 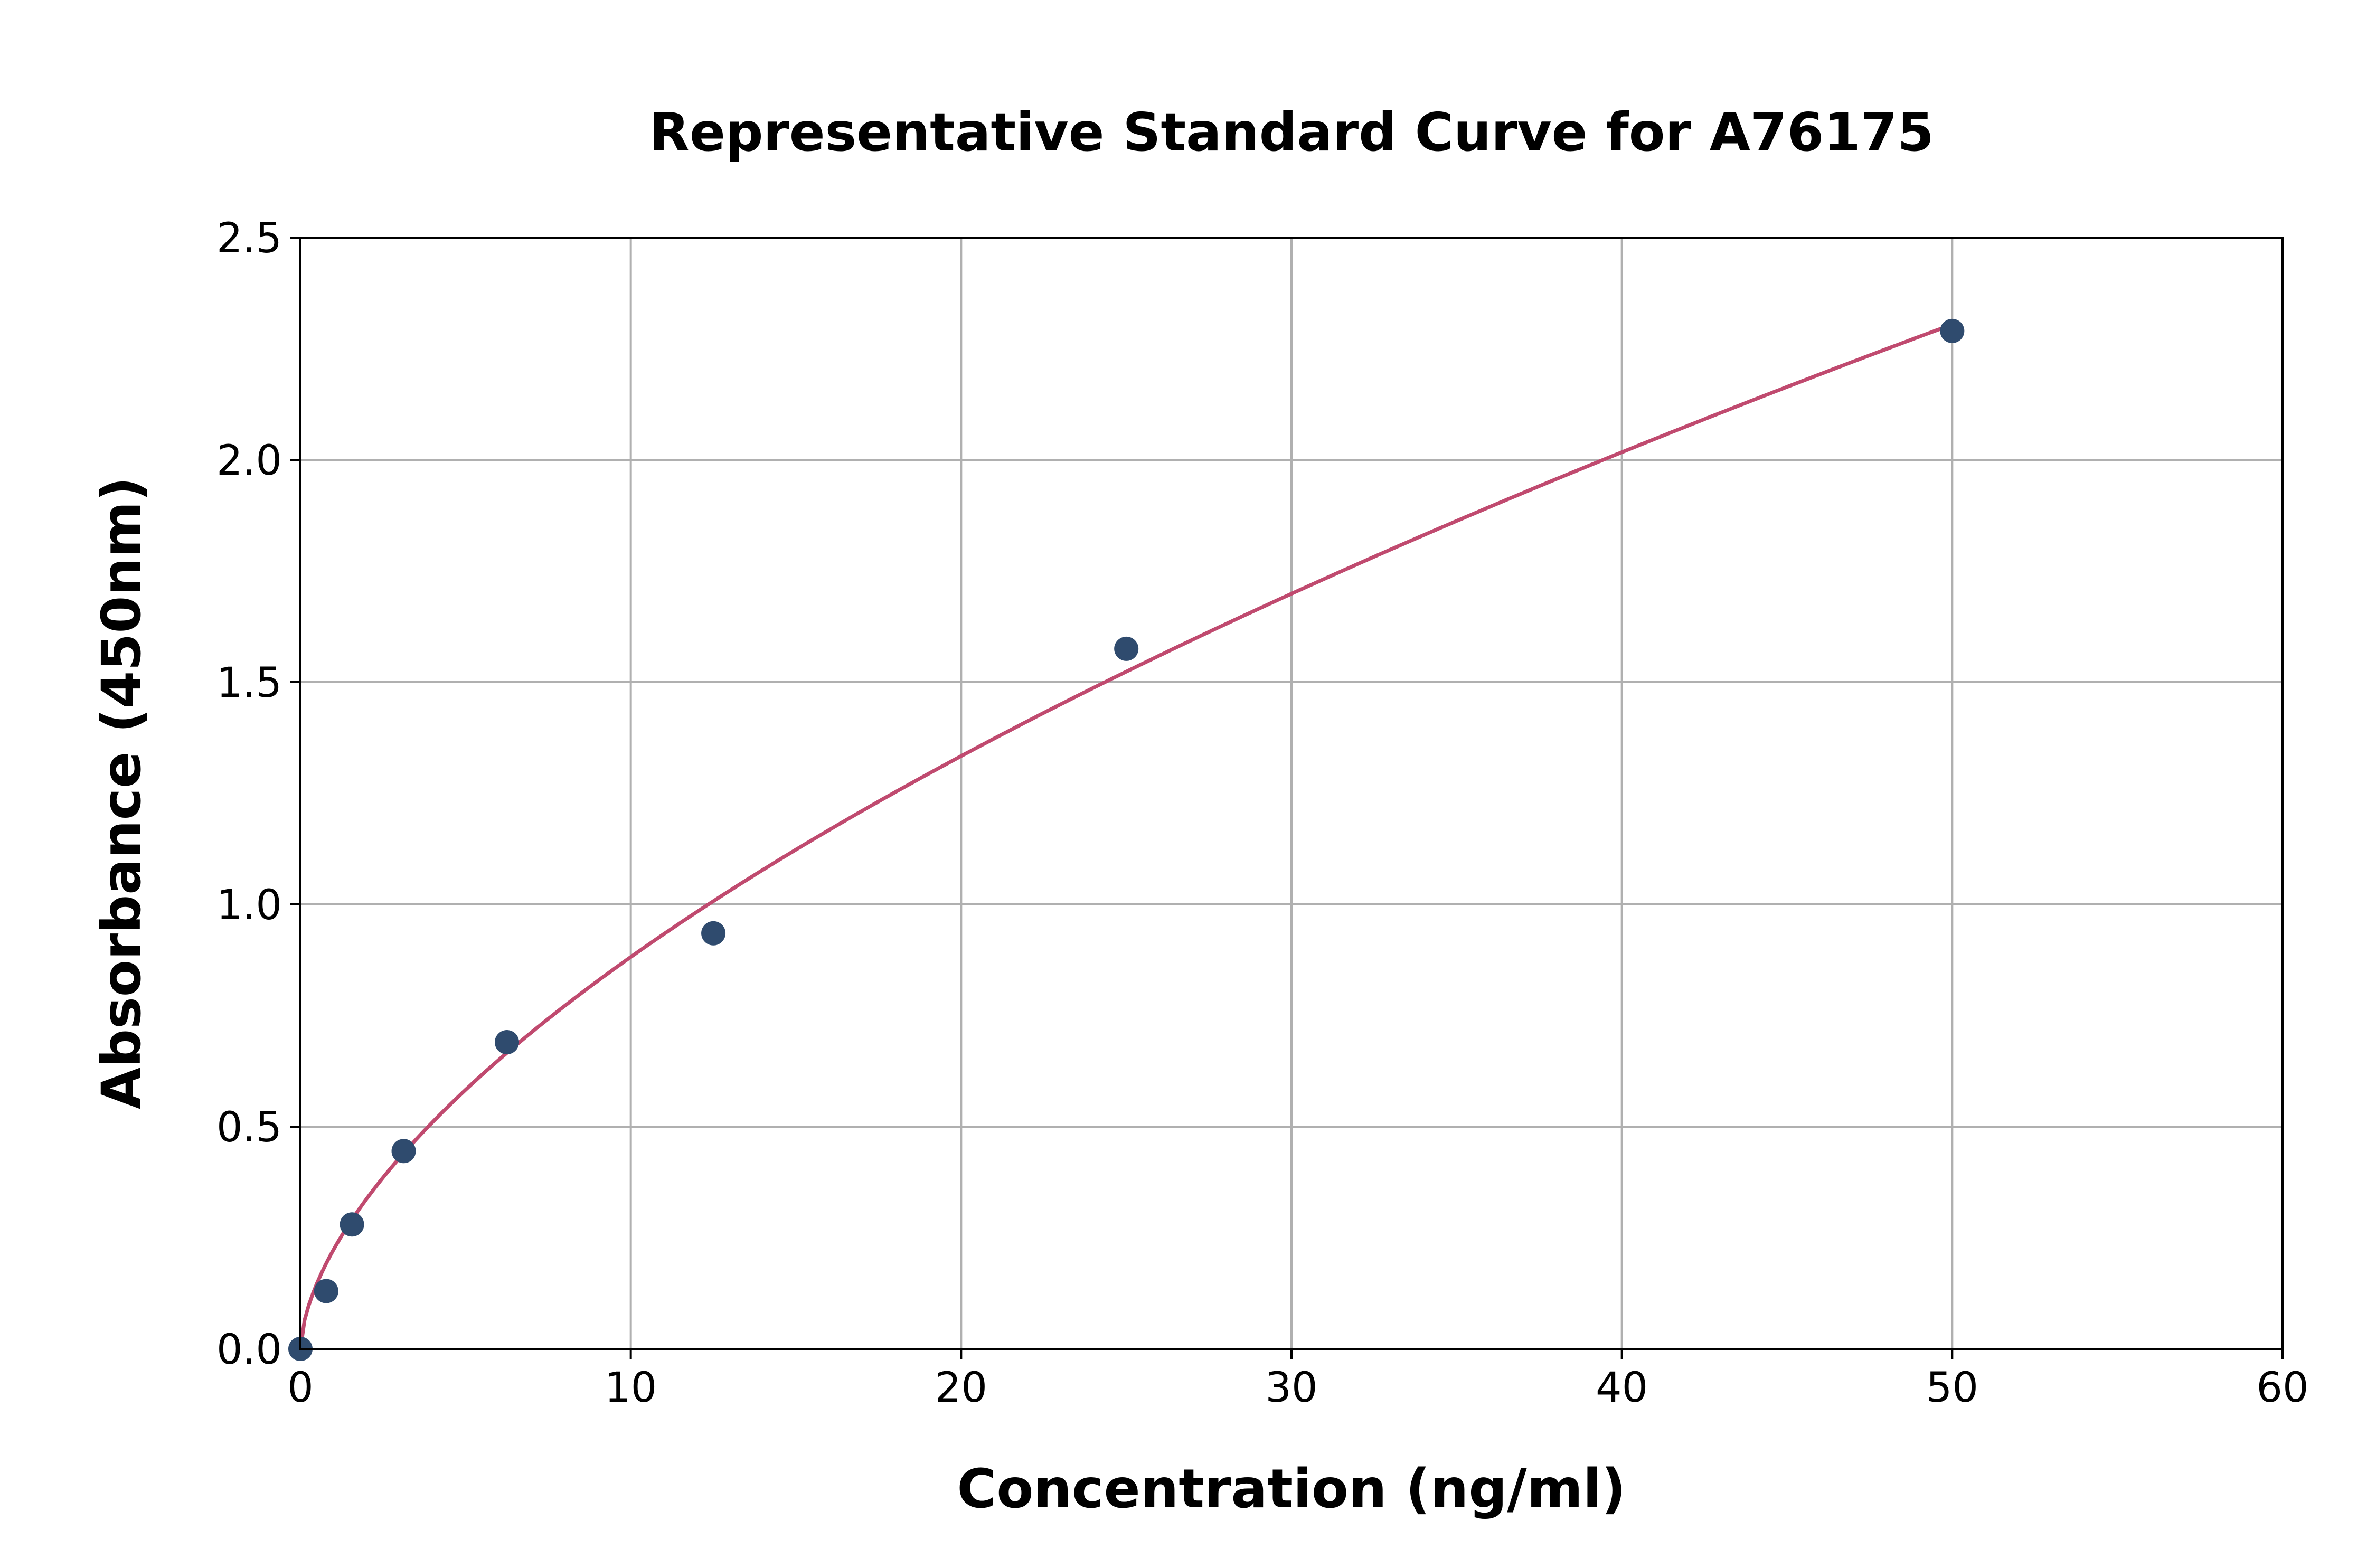 What do you see at coordinates (249, 238) in the screenshot?
I see `y-tick-label: 2.5` at bounding box center [249, 238].